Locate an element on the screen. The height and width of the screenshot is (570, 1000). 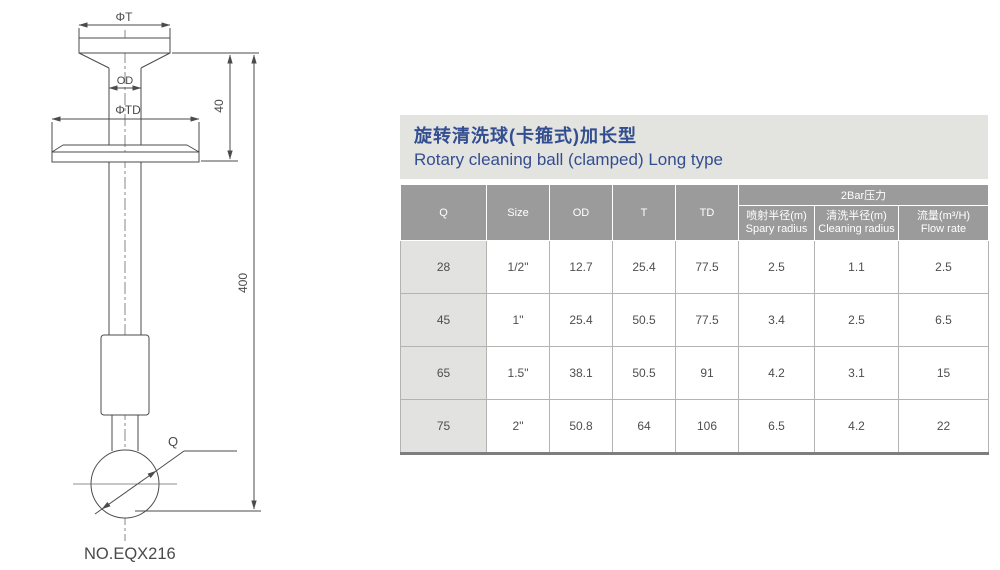
flow-rate-en: Flow rate is located at coordinates (943, 229).